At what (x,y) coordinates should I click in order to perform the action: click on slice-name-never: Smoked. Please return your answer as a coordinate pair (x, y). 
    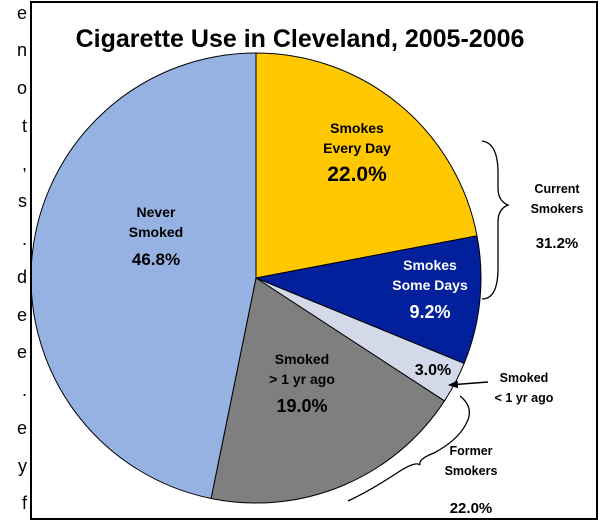
    Looking at the image, I should click on (156, 232).